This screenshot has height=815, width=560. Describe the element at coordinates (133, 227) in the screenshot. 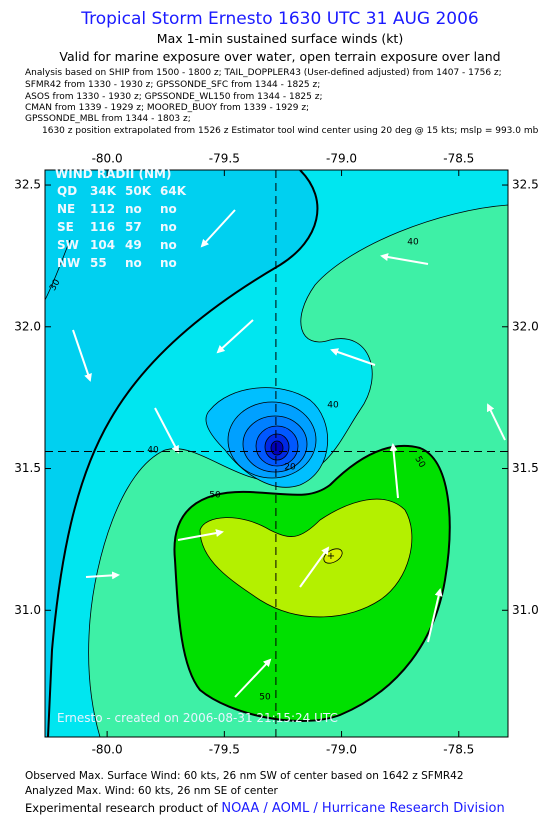

I see `radii-cell: 57` at that location.